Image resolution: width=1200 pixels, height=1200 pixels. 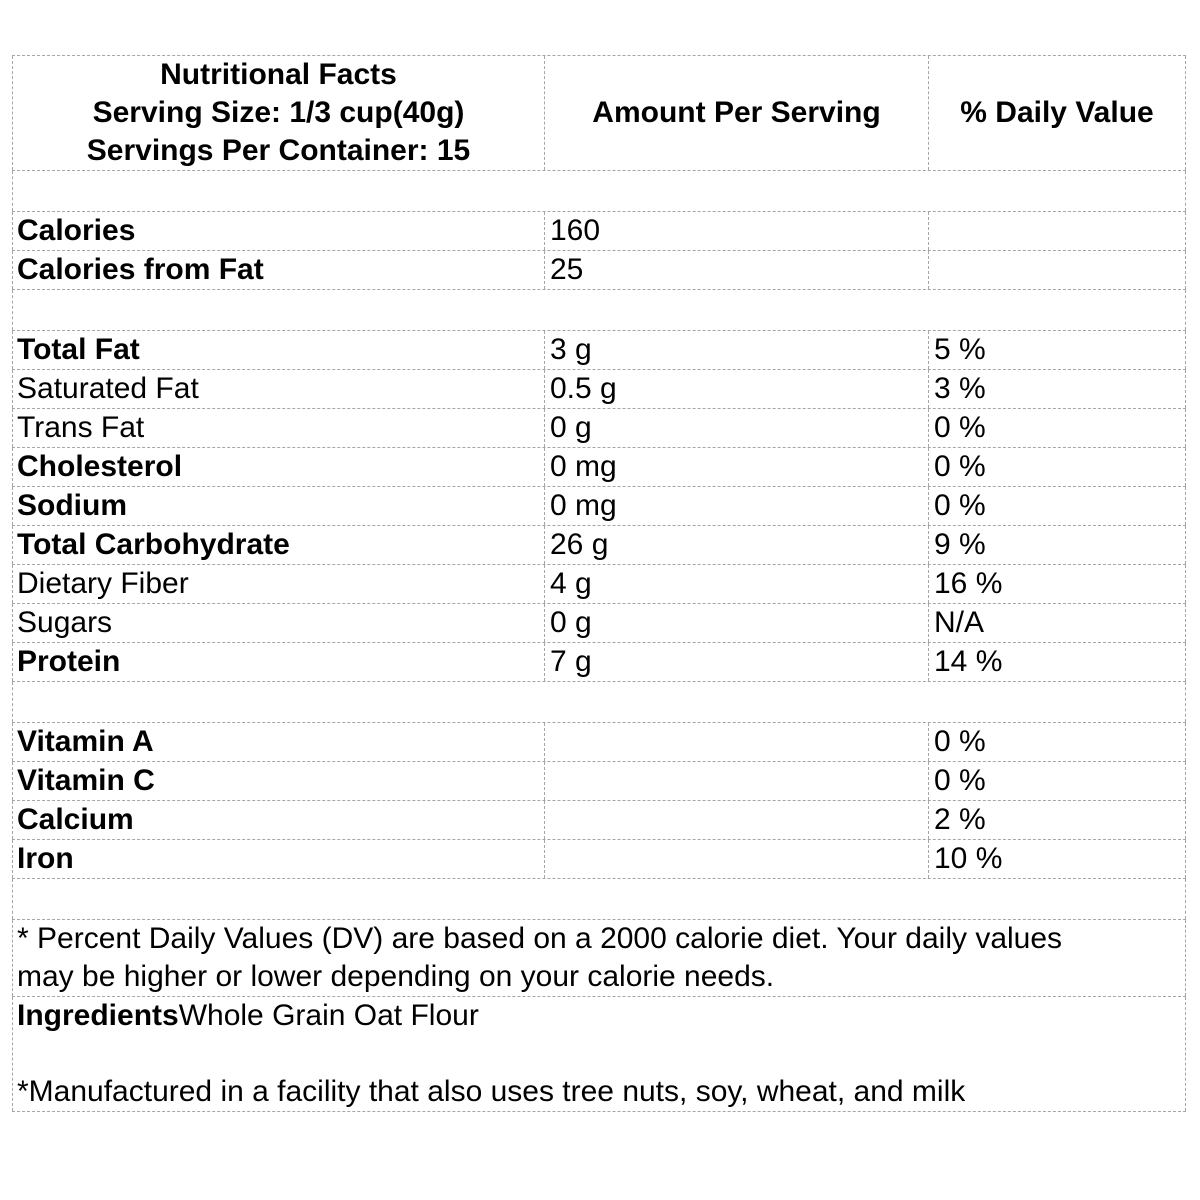 I want to click on ingredients-label: Ingredients, so click(x=98, y=1015).